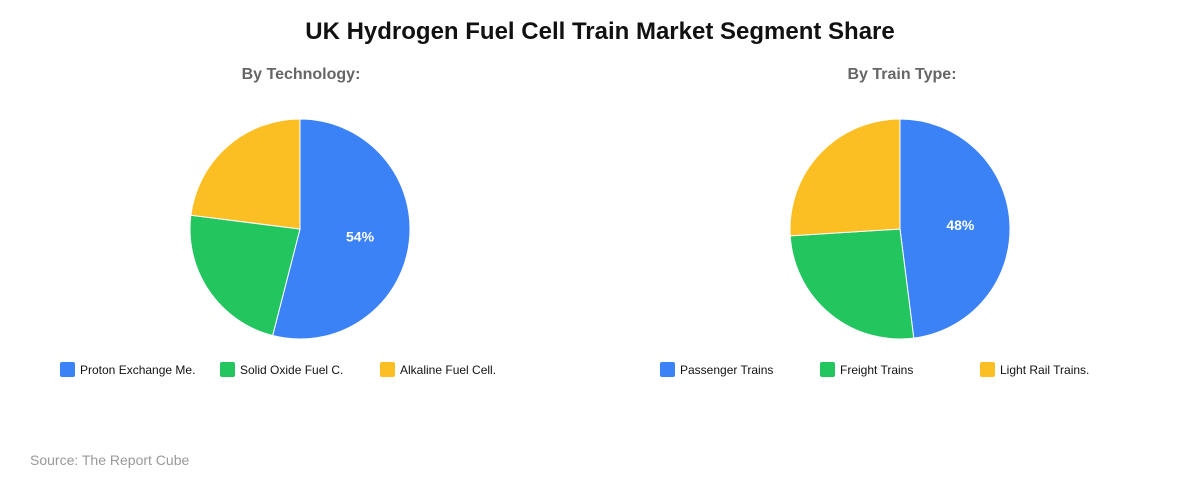 This screenshot has height=480, width=1200. What do you see at coordinates (877, 369) in the screenshot?
I see `legend-label: Freight Trains` at bounding box center [877, 369].